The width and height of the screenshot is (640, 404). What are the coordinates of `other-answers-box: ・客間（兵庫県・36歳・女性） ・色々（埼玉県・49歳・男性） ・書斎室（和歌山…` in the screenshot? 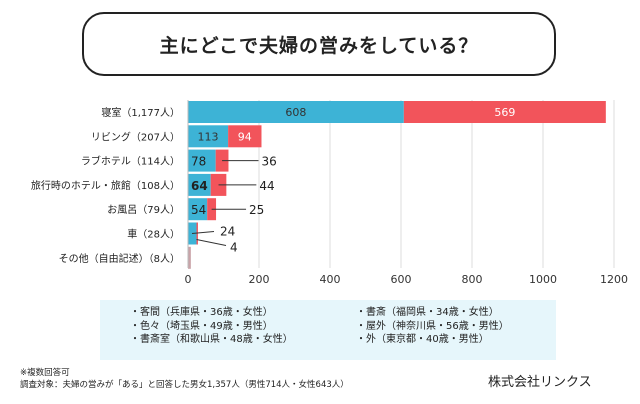 It's located at (328, 330).